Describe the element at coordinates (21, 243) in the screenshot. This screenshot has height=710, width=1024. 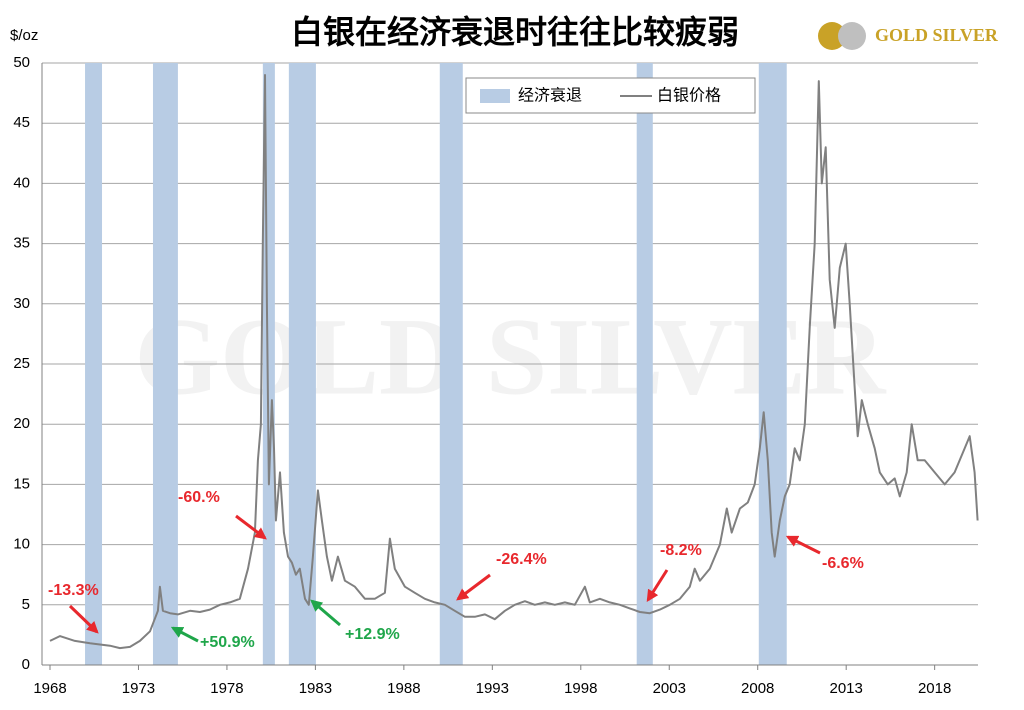
I see `y-tick-label: 35` at that location.